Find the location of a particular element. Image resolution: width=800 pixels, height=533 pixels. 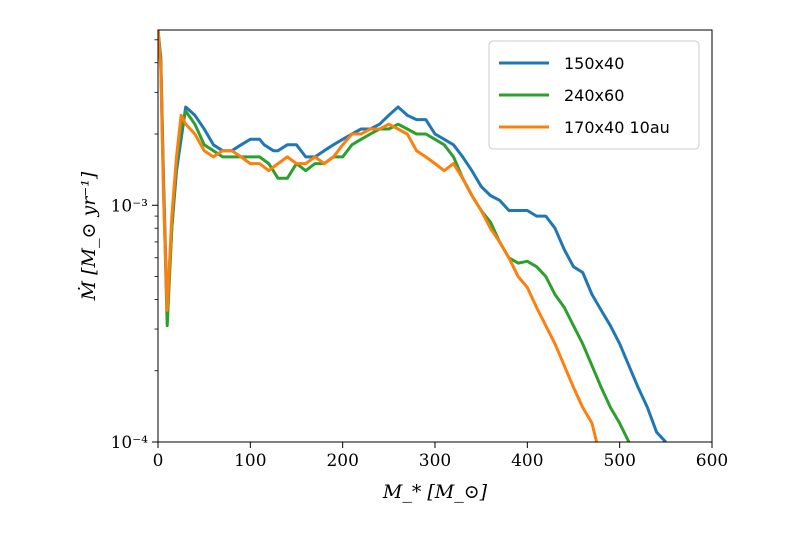

legend: 150x40 240x60 170x40 10au is located at coordinates (594, 95).